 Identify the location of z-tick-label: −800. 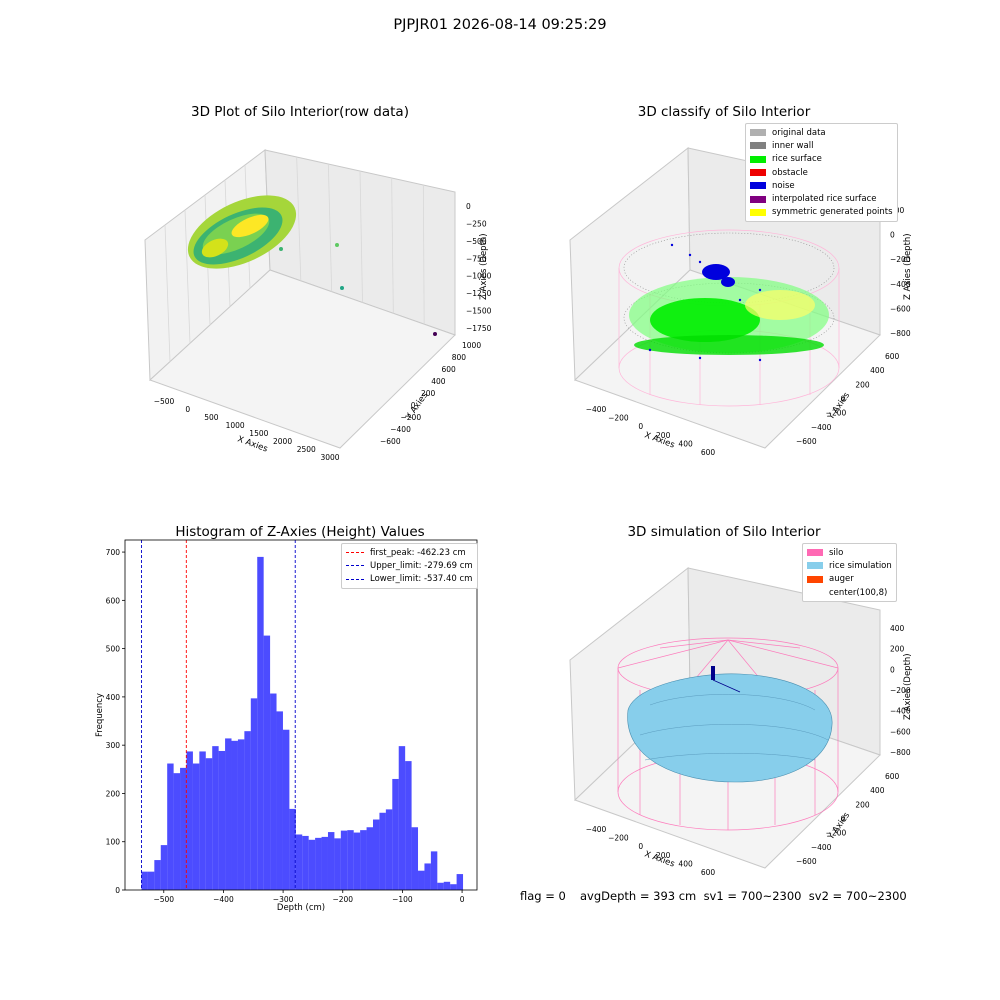
(900, 333).